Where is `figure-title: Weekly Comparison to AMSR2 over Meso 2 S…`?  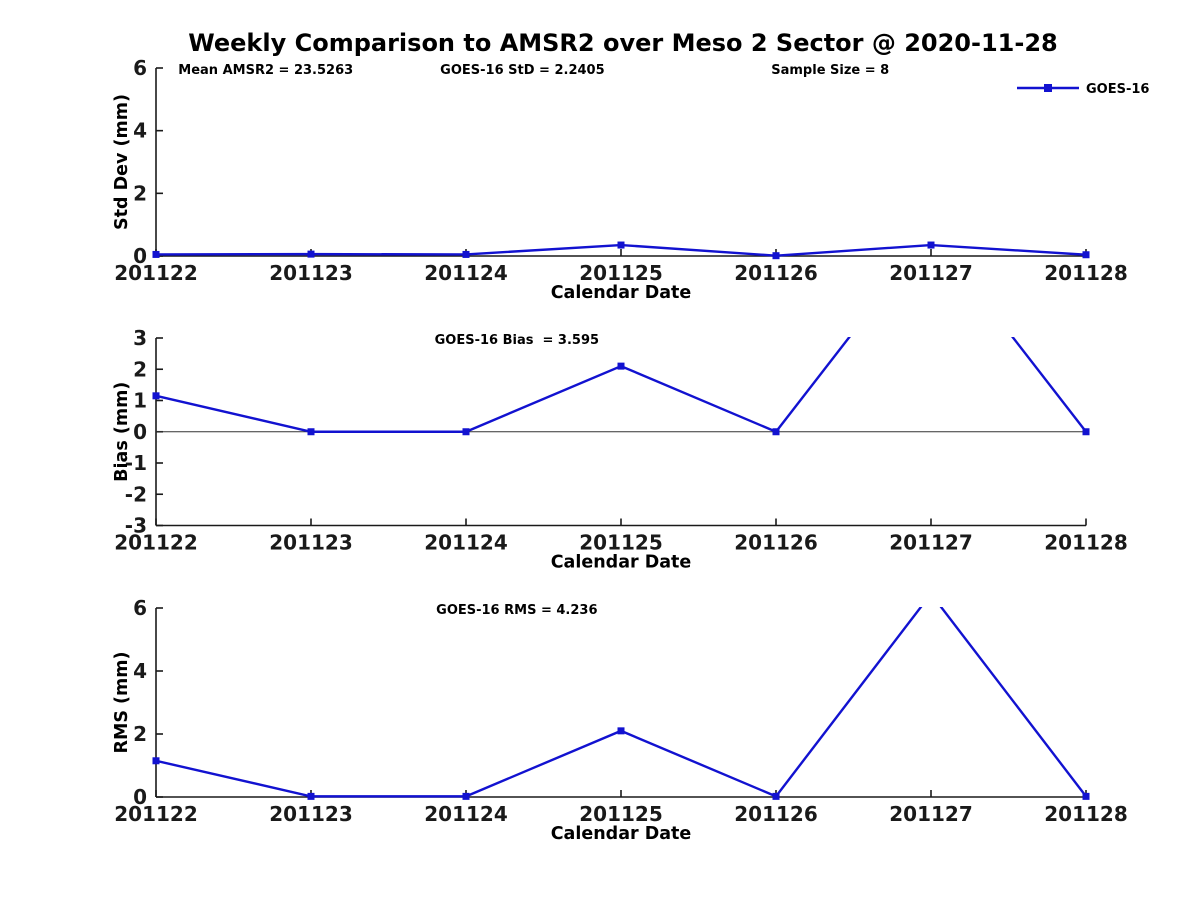
figure-title: Weekly Comparison to AMSR2 over Meso 2 S… is located at coordinates (623, 43).